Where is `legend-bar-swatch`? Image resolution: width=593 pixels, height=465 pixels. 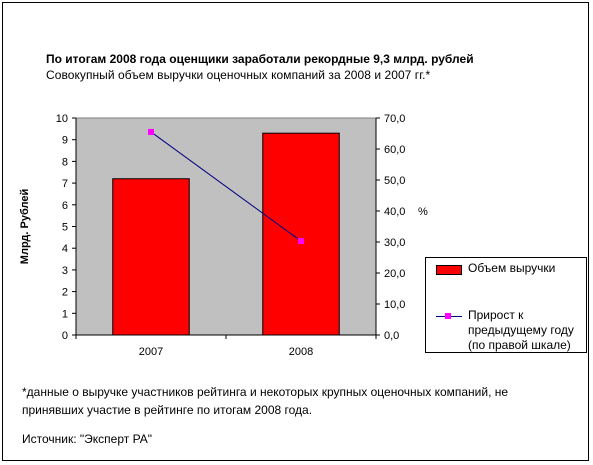 legend-bar-swatch is located at coordinates (449, 270).